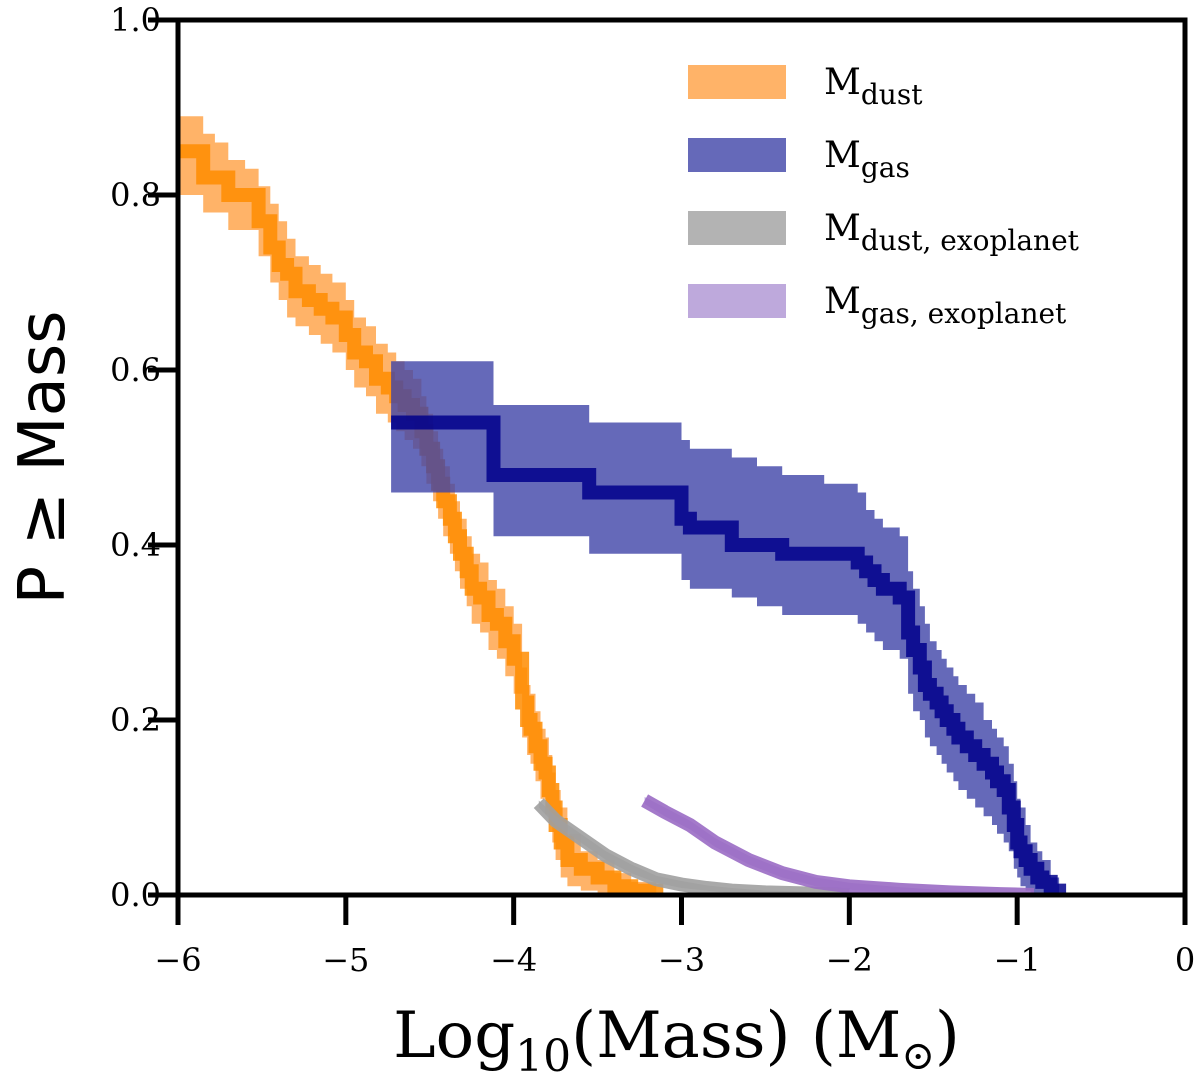 This screenshot has width=1200, height=1083. I want to click on x-tick-label: −4, so click(513, 960).